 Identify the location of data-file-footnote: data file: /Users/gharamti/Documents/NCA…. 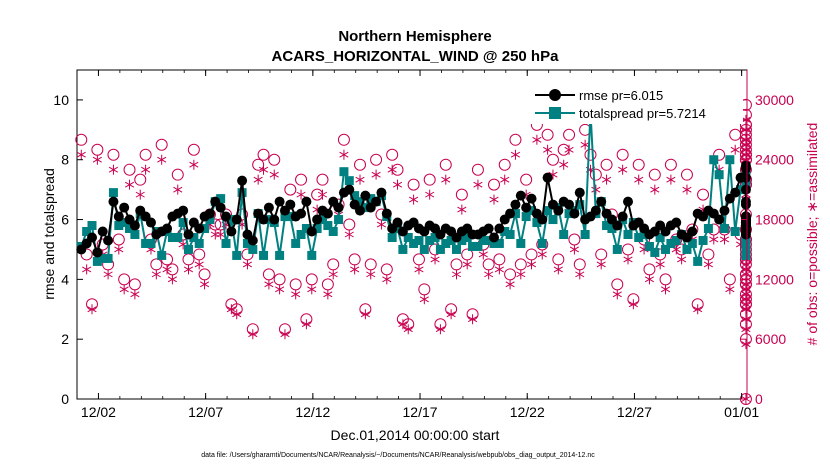
(398, 455).